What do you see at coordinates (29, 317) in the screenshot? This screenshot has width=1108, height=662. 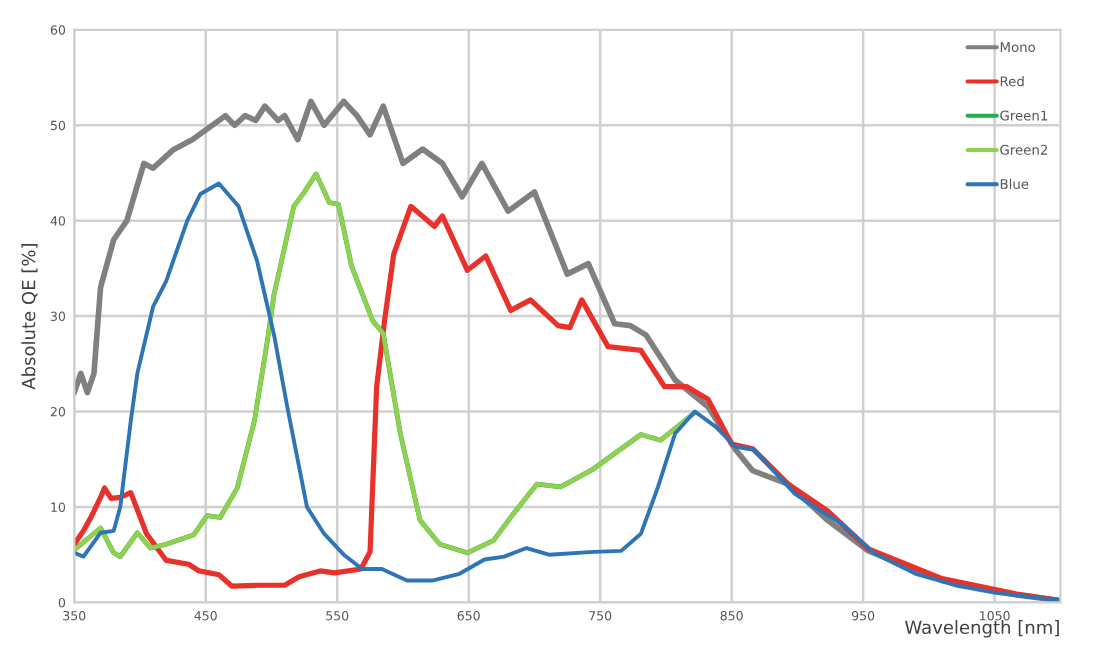 I see `y-axis-title: Absolute QE [%]` at bounding box center [29, 317].